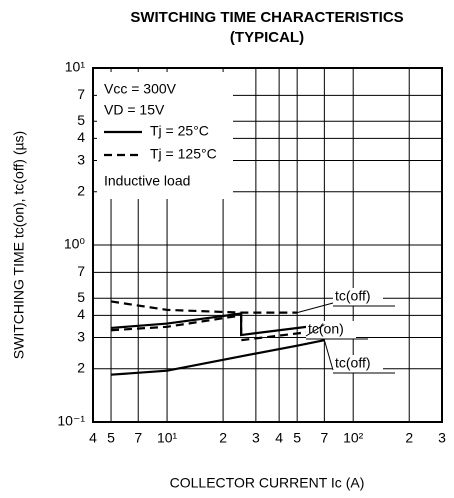  What do you see at coordinates (179, 131) in the screenshot?
I see `legend-label: Tj = 25°C` at bounding box center [179, 131].